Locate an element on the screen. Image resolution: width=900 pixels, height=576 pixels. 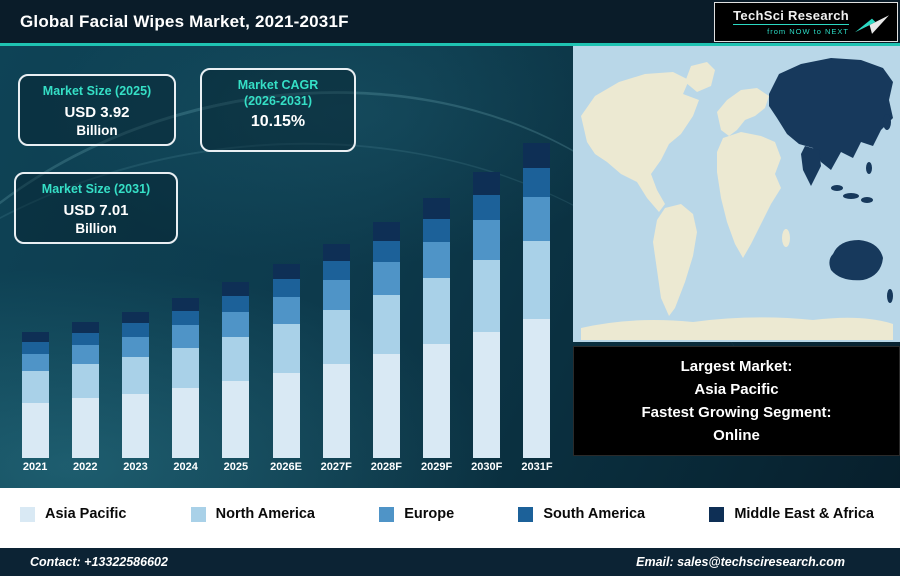
bar-slot-2025 is located at coordinates (236, 296).